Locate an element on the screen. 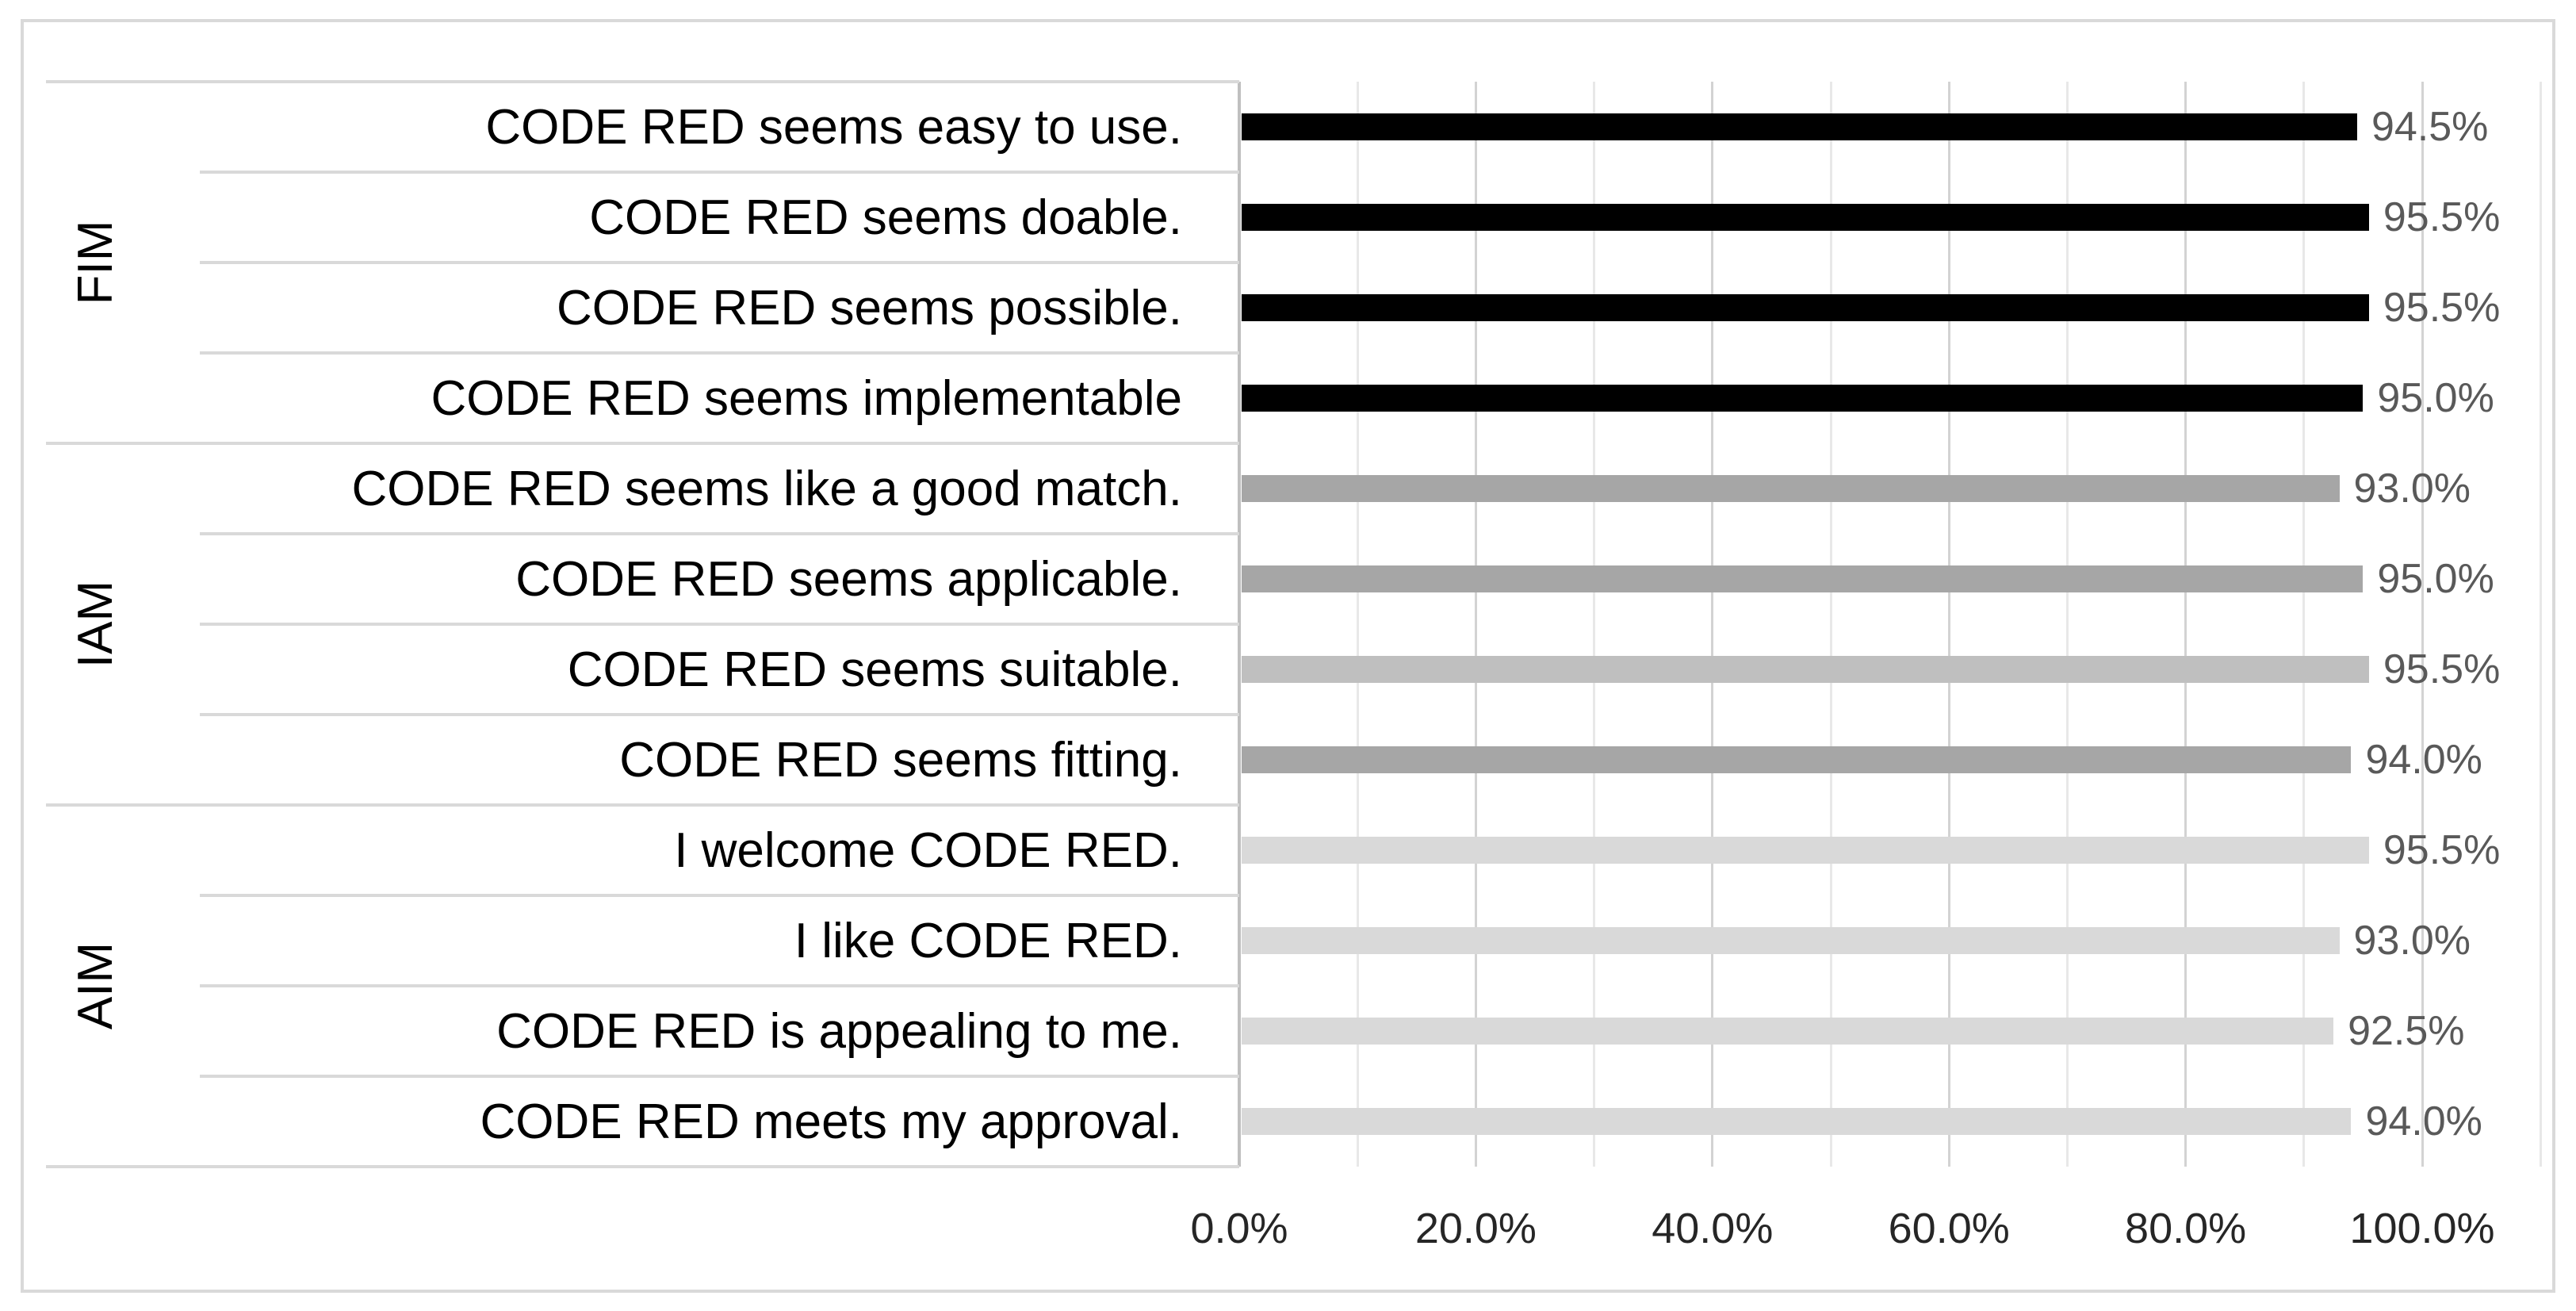 The image size is (2576, 1311). group-label: IAM is located at coordinates (95, 624).